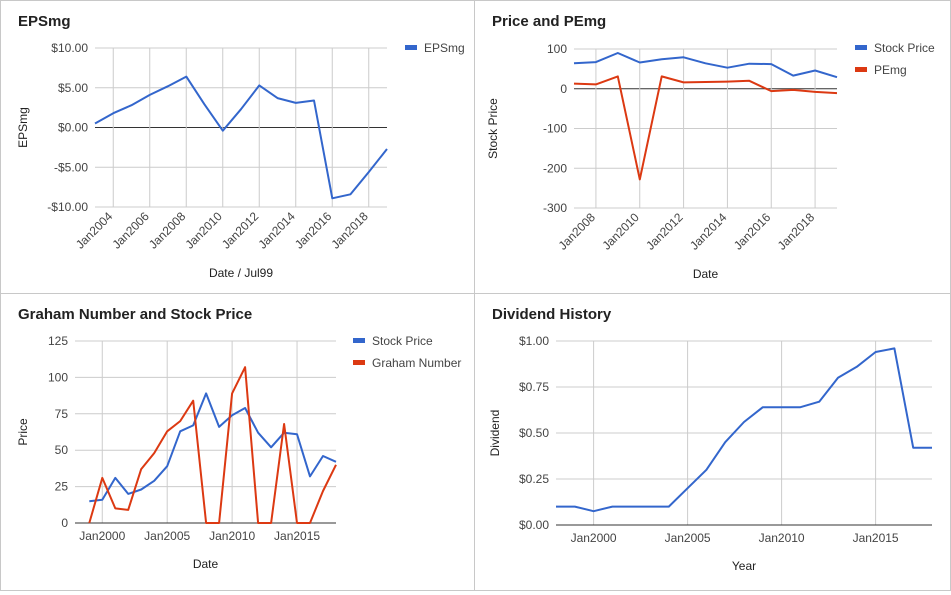  I want to click on legend-label: Stock Price, so click(402, 341).